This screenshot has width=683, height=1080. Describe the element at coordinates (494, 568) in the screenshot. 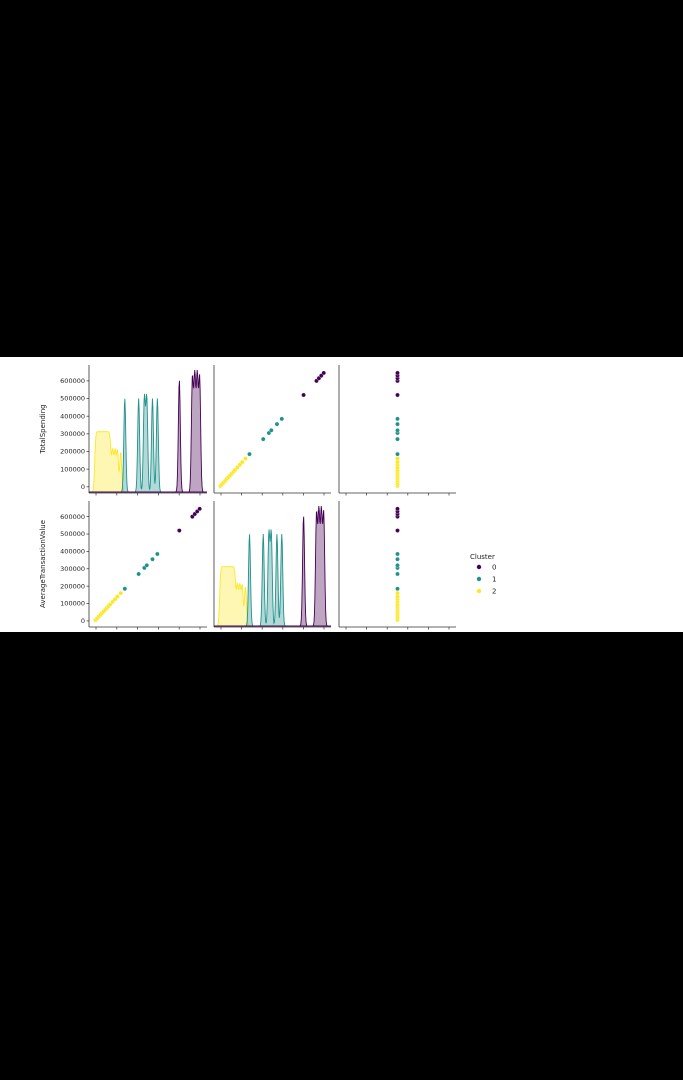

I see `legend-label-0: 0` at that location.